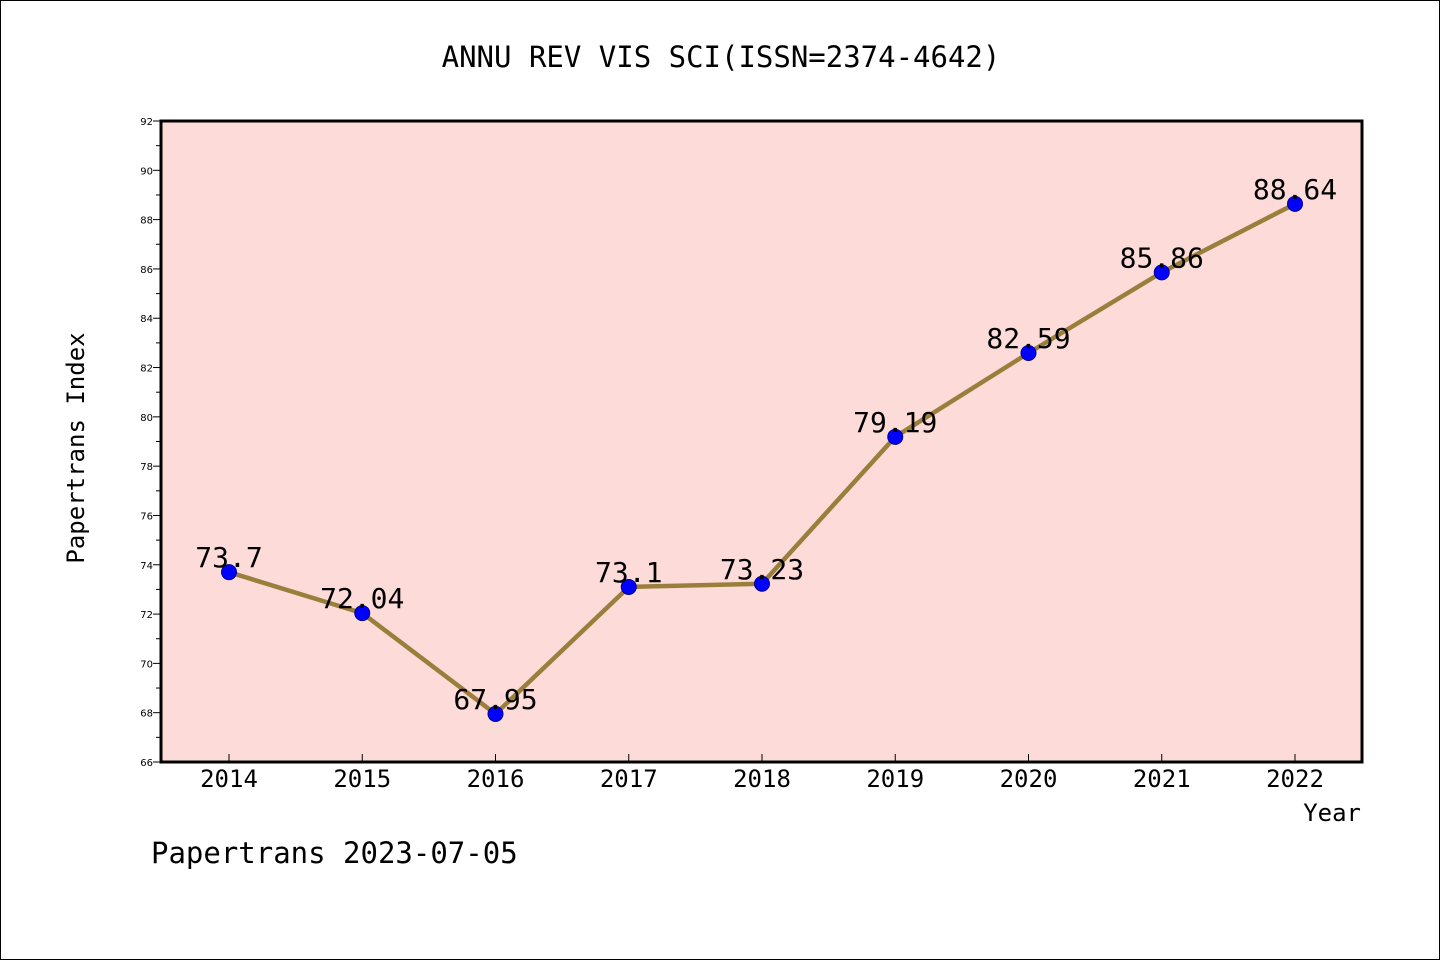 The height and width of the screenshot is (961, 1440). I want to click on x-tick-label: 2015, so click(362, 779).